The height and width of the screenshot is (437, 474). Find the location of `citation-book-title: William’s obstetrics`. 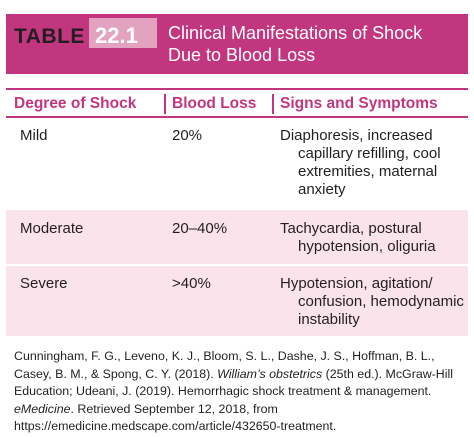

citation-book-title: William’s obstetrics is located at coordinates (270, 373).